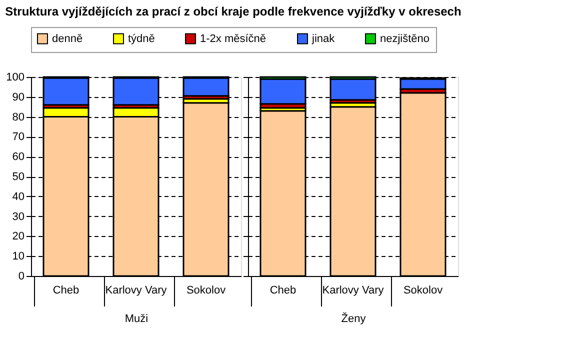  What do you see at coordinates (18, 177) in the screenshot?
I see `y-tick-label: 50` at bounding box center [18, 177].